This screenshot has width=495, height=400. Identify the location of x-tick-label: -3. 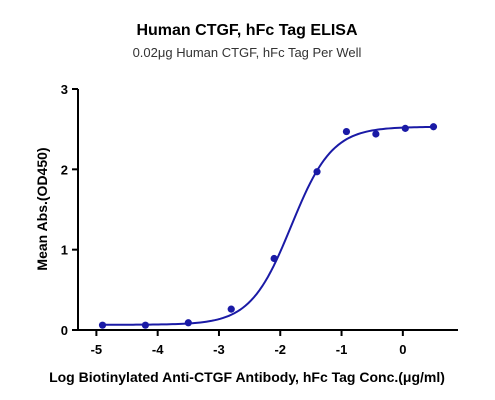
(219, 349).